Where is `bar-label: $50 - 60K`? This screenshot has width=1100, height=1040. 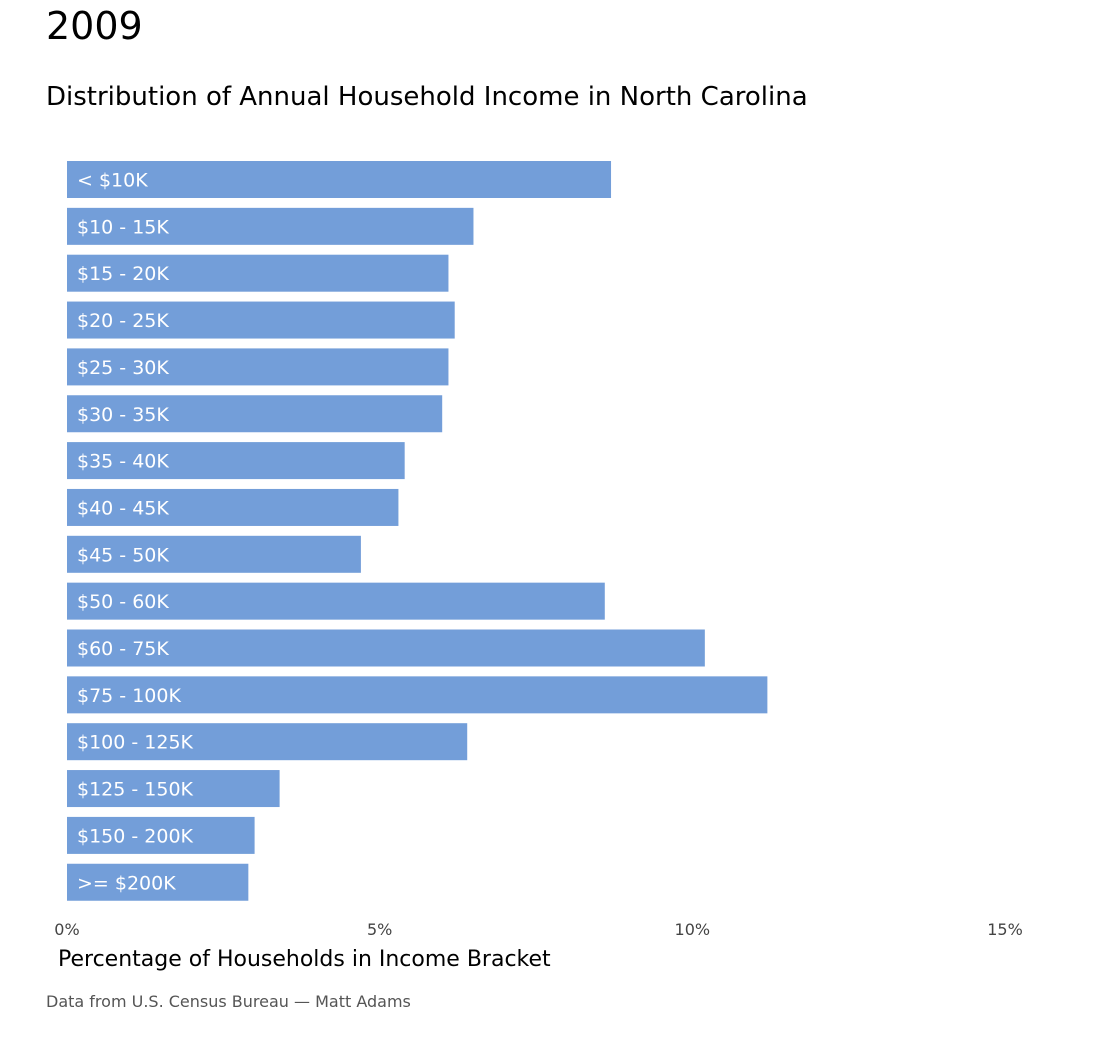
bar-label: $50 - 60K is located at coordinates (123, 602).